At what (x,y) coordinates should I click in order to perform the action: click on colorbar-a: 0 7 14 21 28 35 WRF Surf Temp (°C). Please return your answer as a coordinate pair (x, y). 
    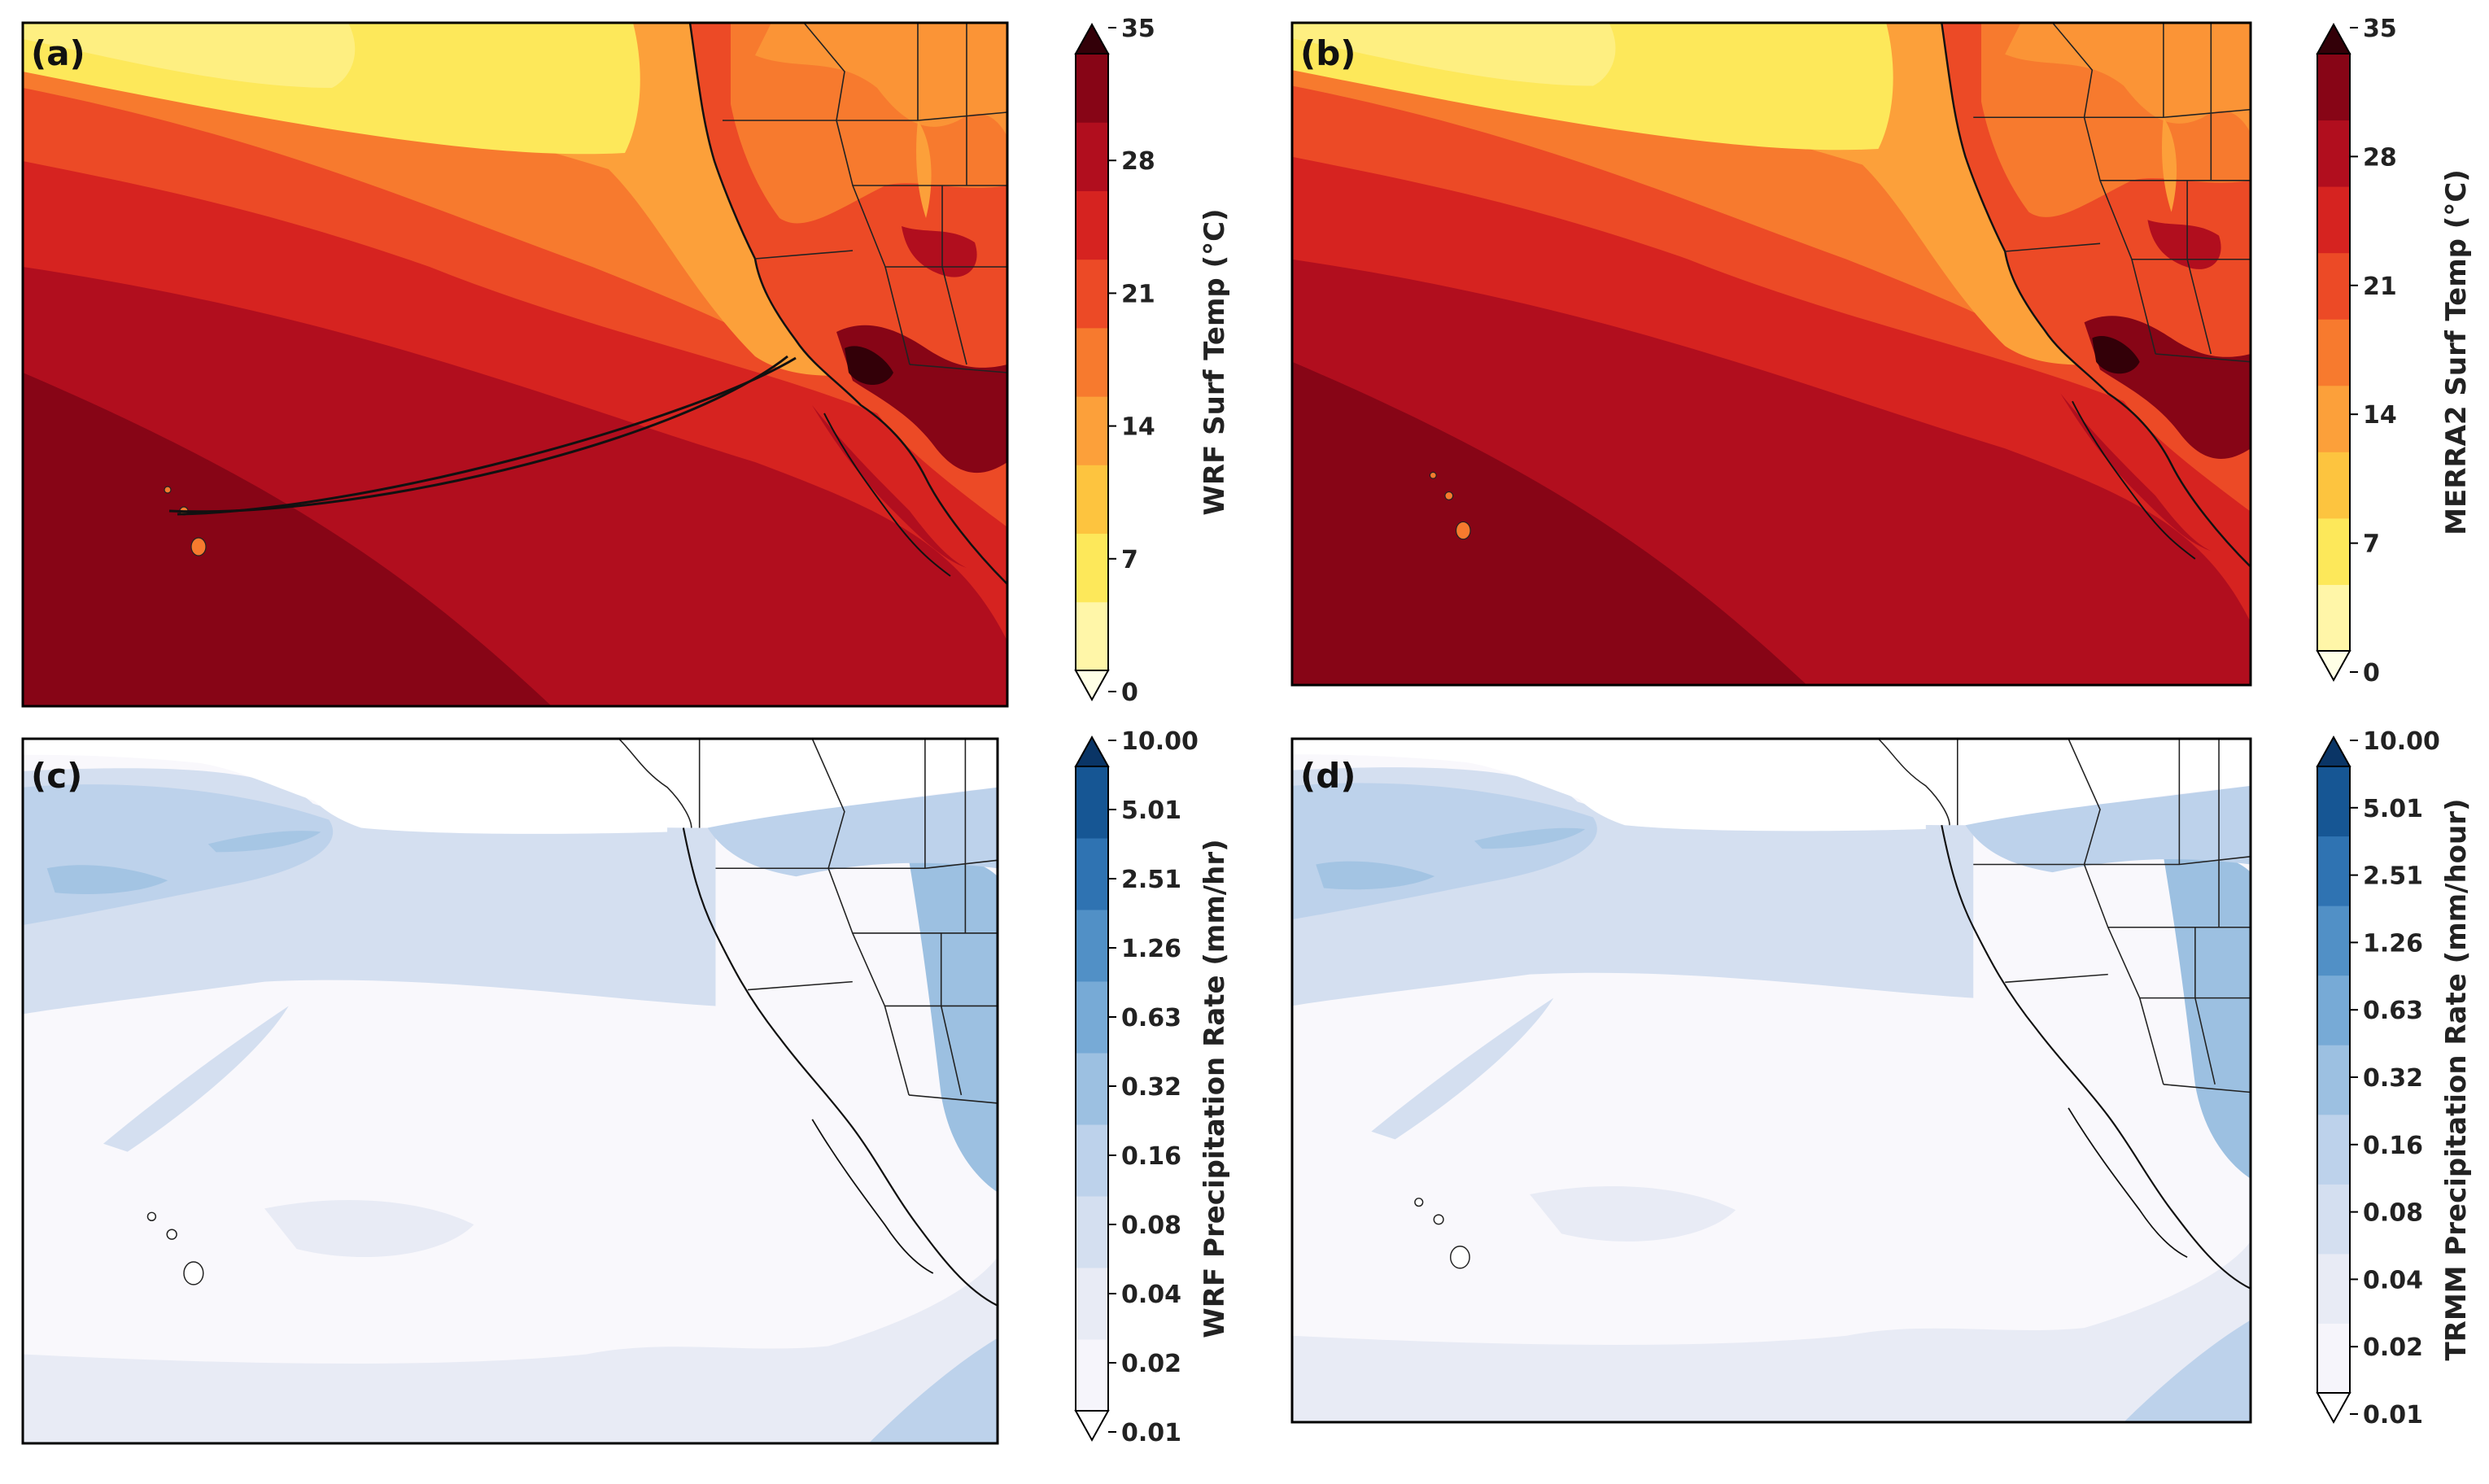
    Looking at the image, I should click on (1152, 361).